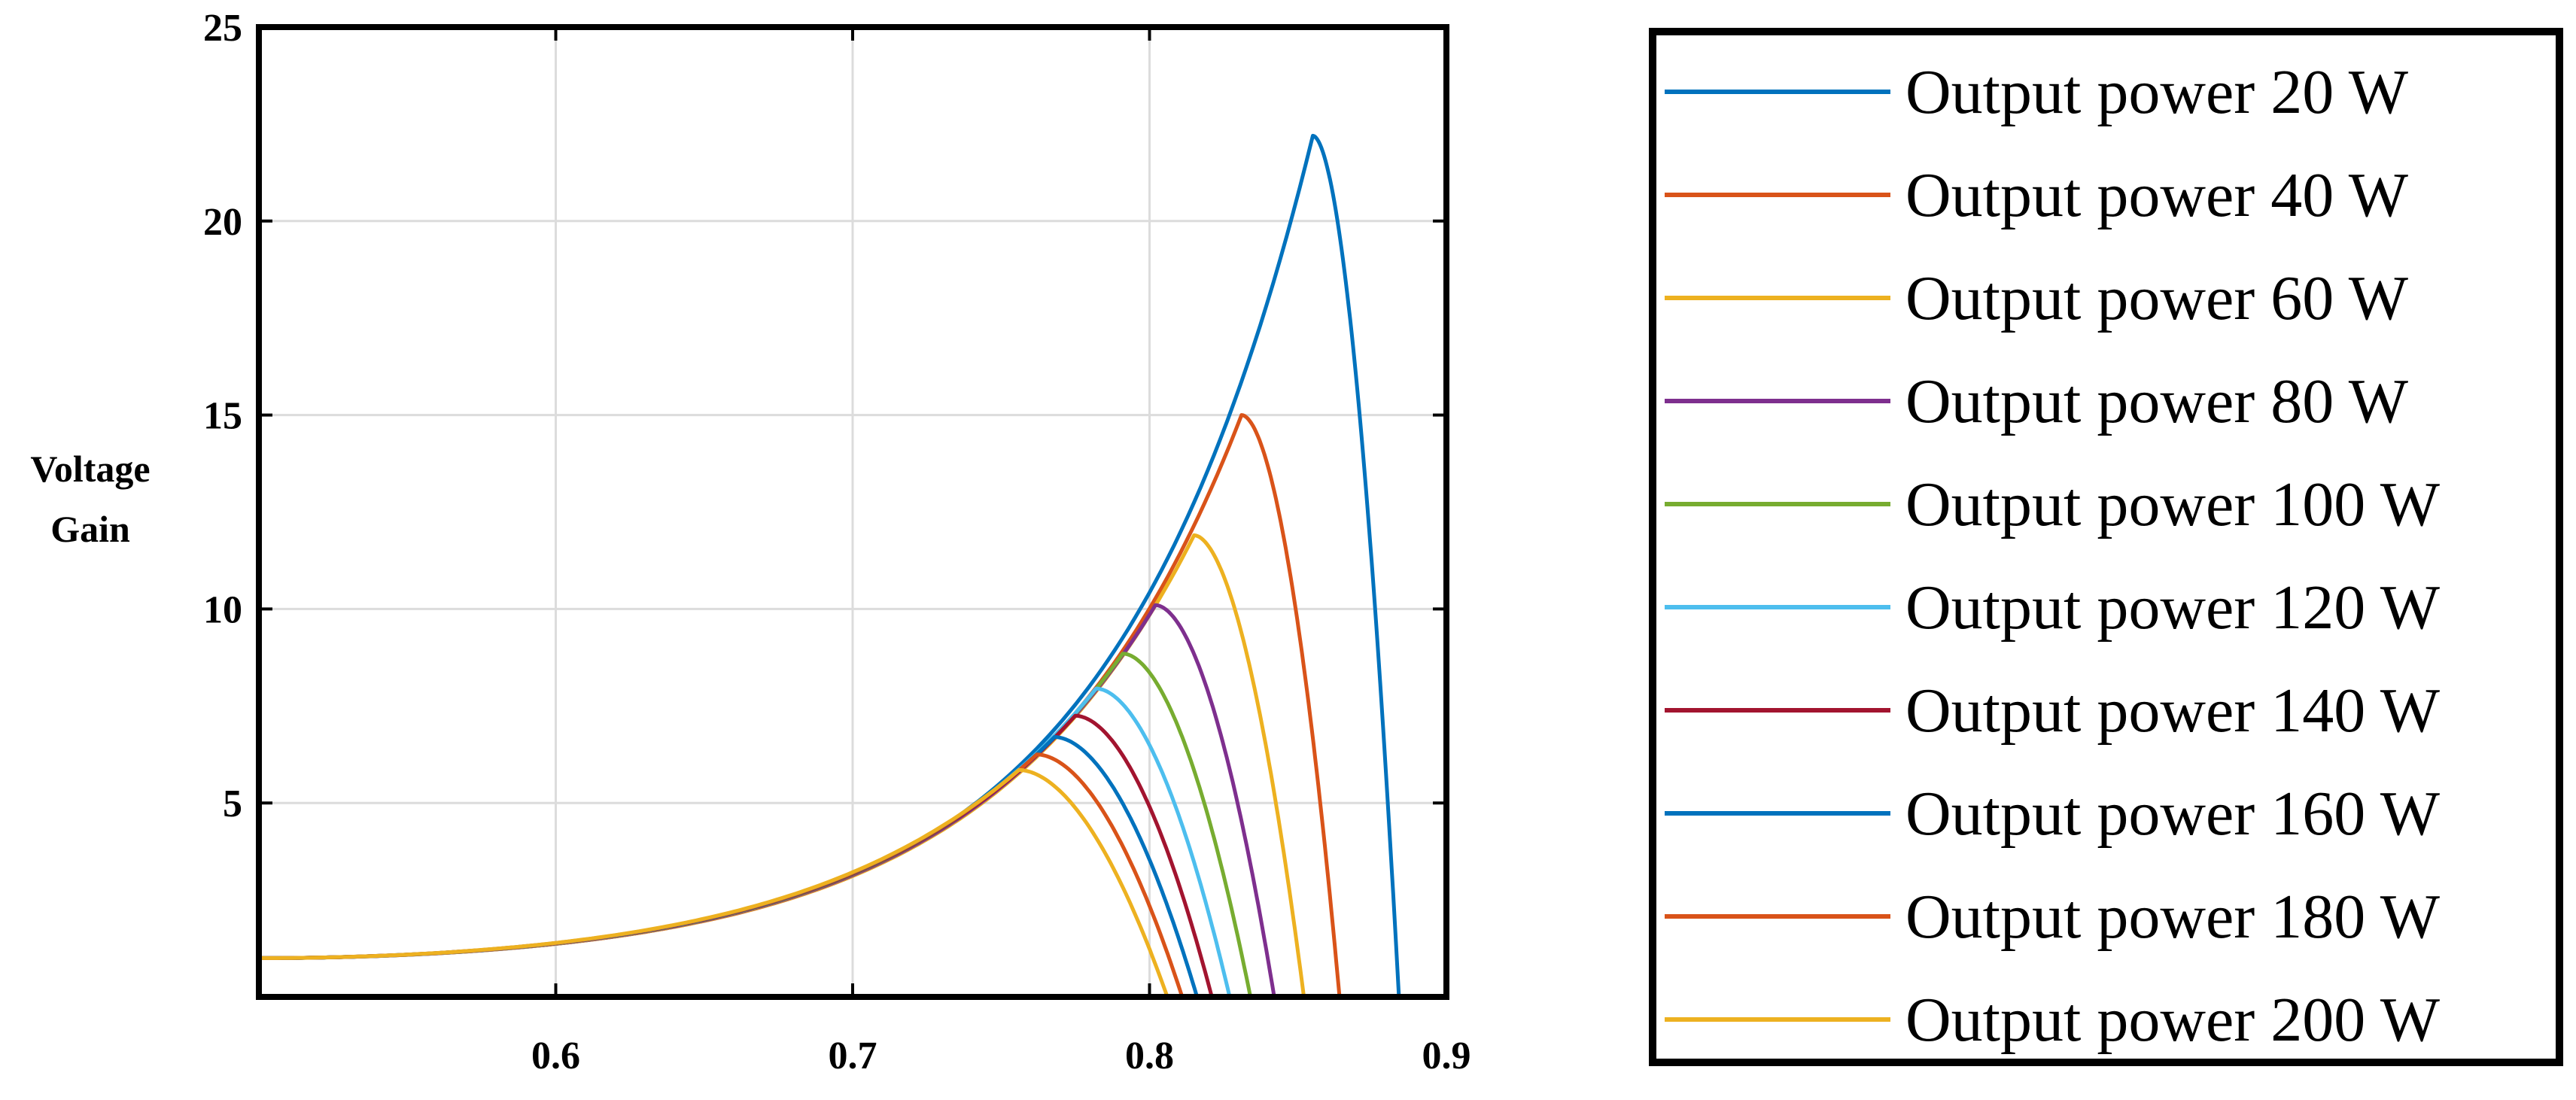 The image size is (2576, 1100). I want to click on legend-label-2: Output power 60 W, so click(2157, 298).